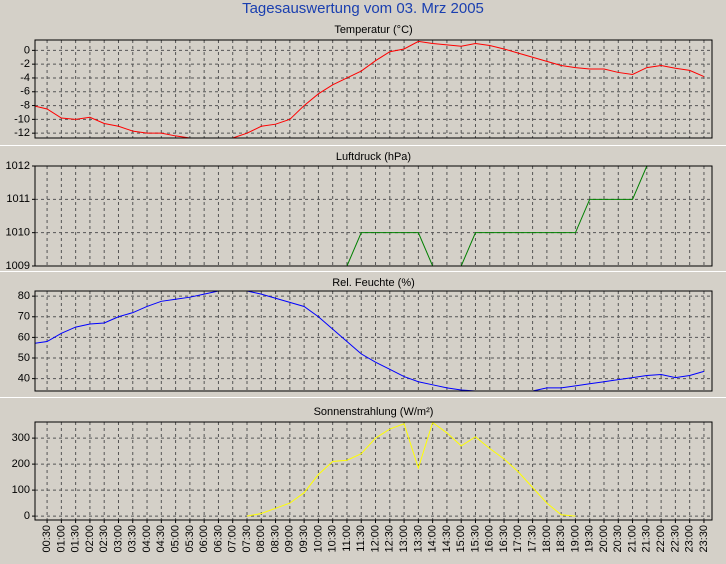  Describe the element at coordinates (690, 539) in the screenshot. I see `x-tick-label: 23:00` at that location.